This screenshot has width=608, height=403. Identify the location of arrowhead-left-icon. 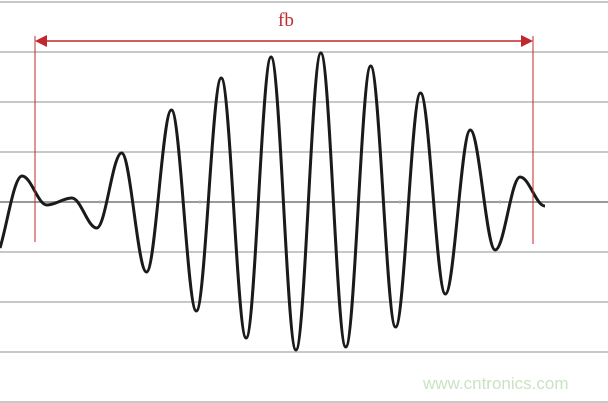
(41, 41).